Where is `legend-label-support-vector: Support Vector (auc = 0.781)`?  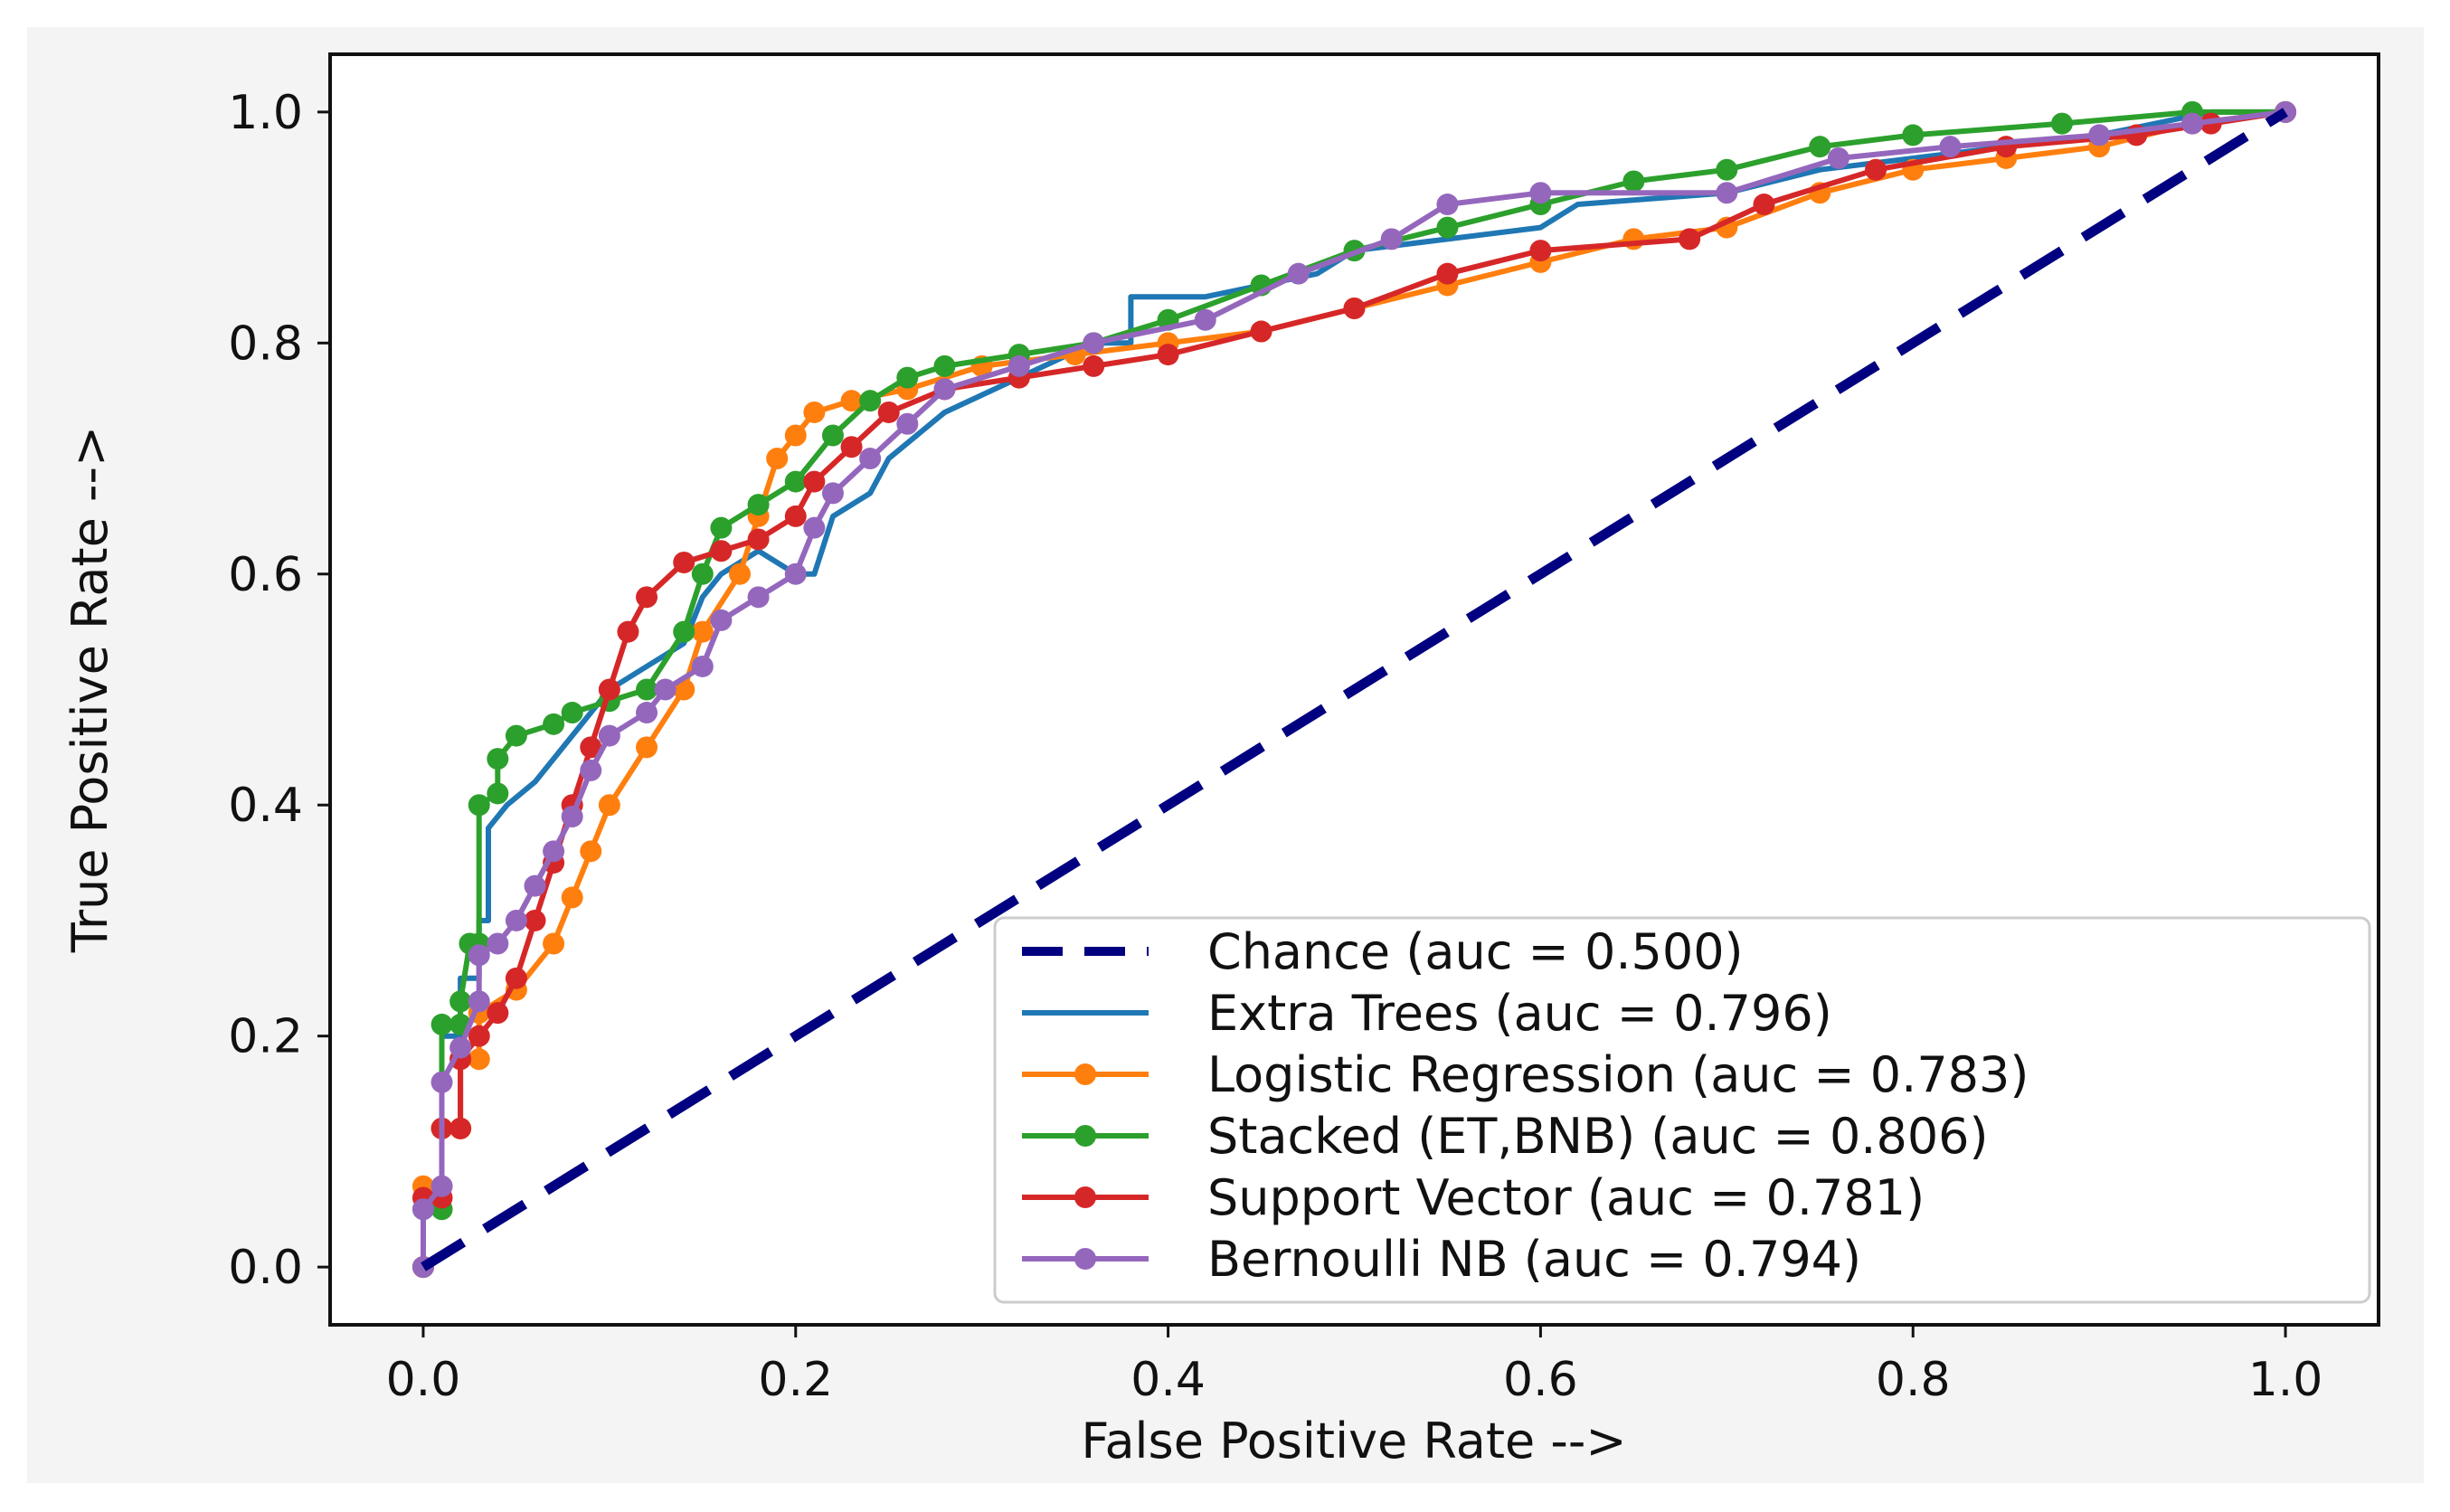
legend-label-support-vector: Support Vector (auc = 0.781) is located at coordinates (1566, 1197).